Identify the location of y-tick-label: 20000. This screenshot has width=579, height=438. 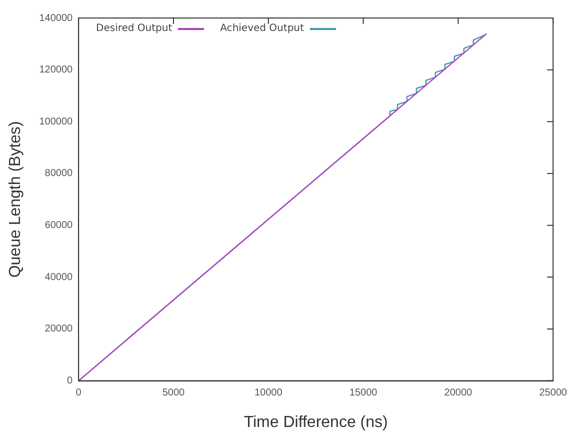
(59, 329).